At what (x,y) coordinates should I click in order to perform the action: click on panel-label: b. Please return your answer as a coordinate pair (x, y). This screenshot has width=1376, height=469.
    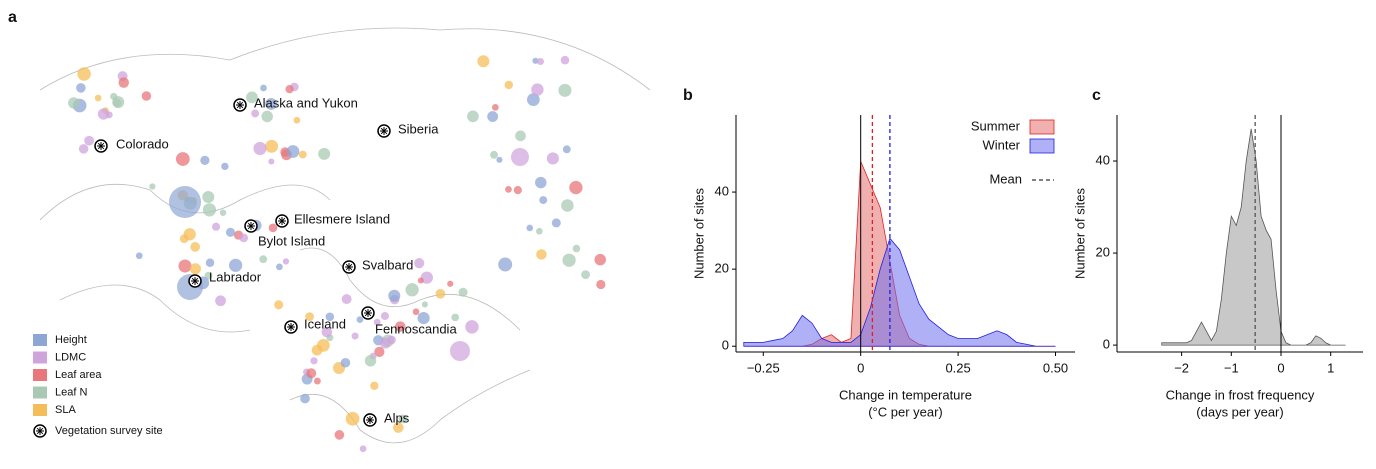
    Looking at the image, I should click on (688, 95).